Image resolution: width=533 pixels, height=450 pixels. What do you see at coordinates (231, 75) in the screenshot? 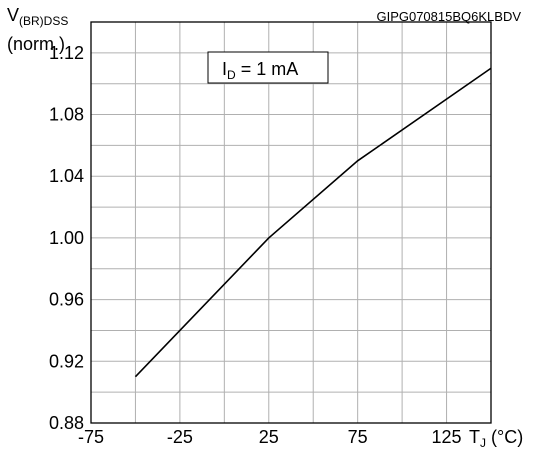
I see `annotation-sub: D` at bounding box center [231, 75].